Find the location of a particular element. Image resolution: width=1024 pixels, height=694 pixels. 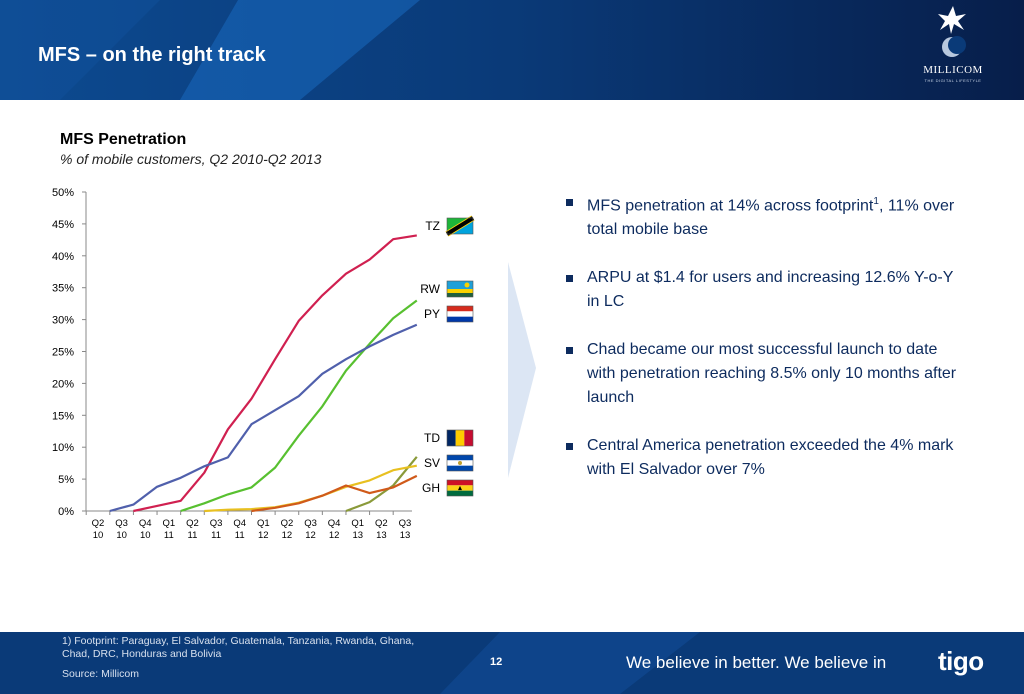

y-tick-label: 40% is located at coordinates (63, 257).